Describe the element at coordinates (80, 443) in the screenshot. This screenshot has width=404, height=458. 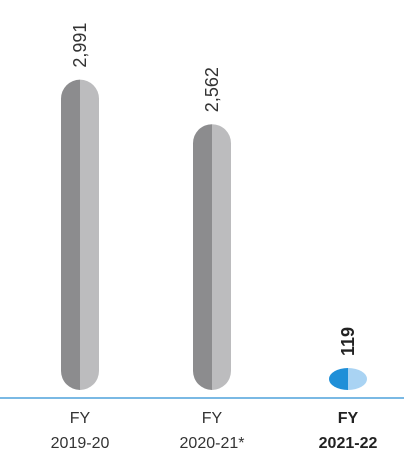
I see `x-tick-label-1-line2: 2019-20` at that location.